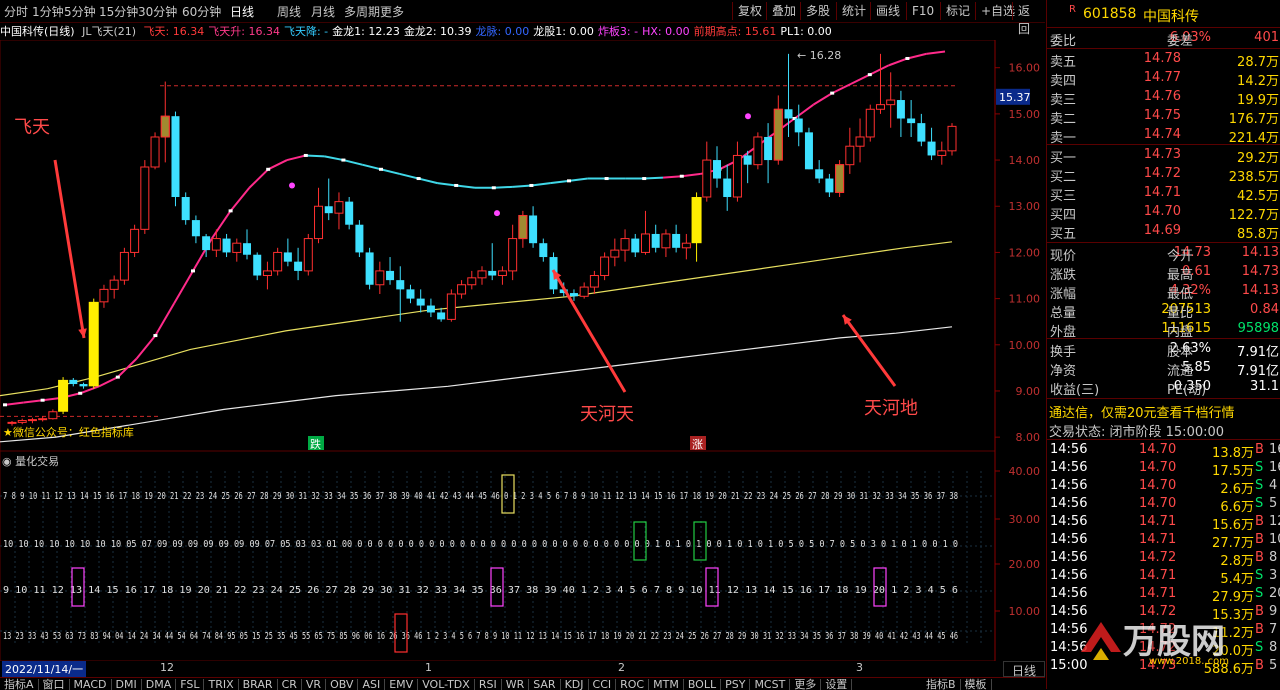 This screenshot has width=1280, height=690. I want to click on indicator-tab: DMA, so click(159, 684).